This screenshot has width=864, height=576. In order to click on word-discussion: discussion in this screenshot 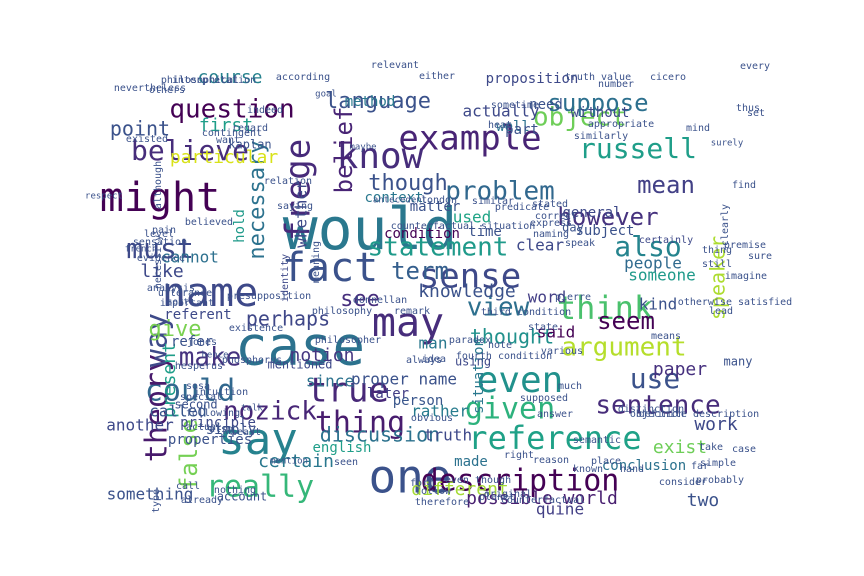, I will do `click(380, 435)`.